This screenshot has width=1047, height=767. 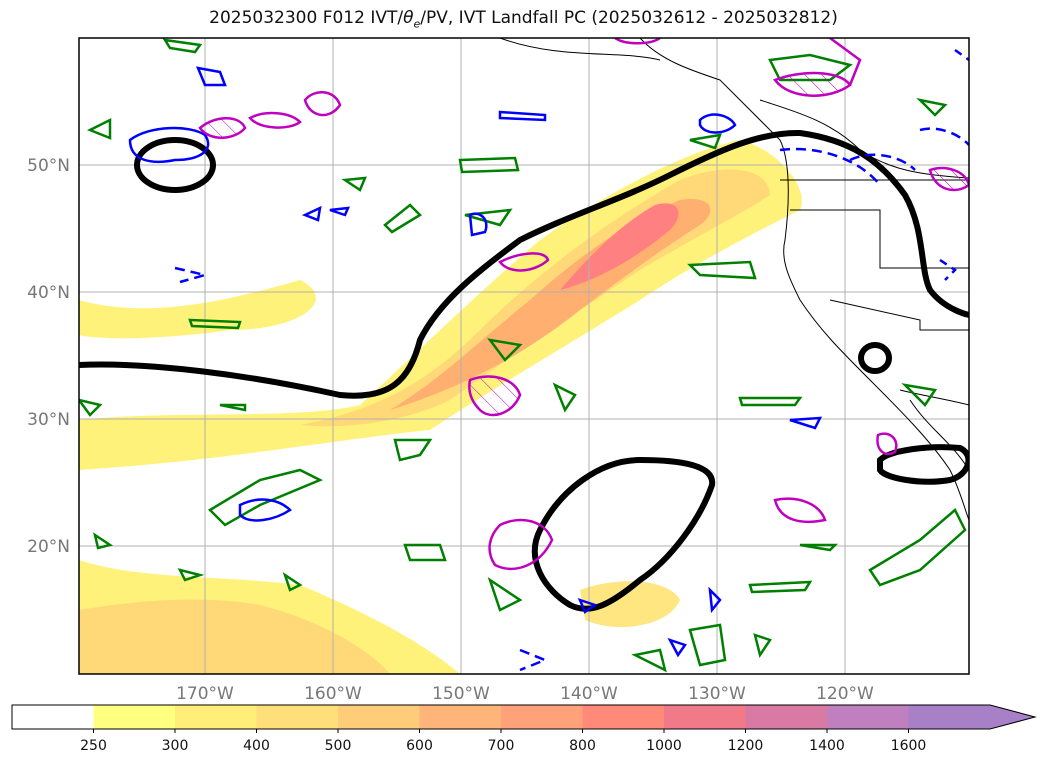 I want to click on colorbar-label: 400, so click(x=256, y=746).